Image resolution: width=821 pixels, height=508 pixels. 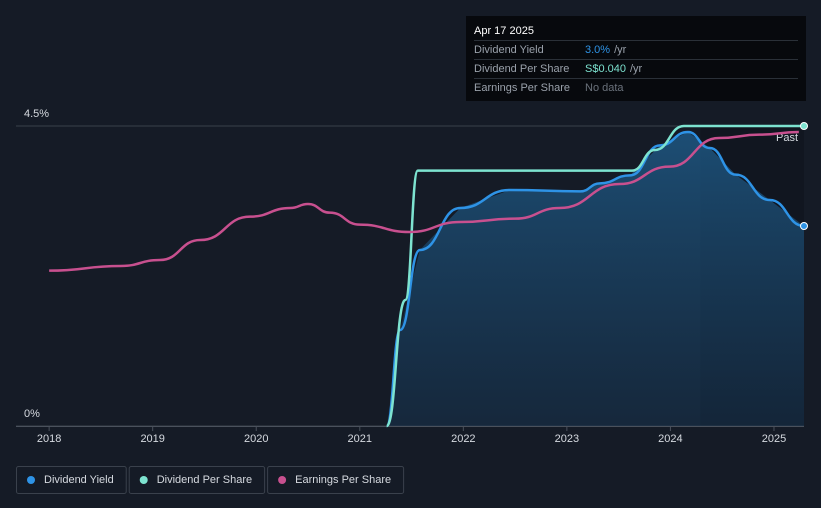 I want to click on tooltip-label: Dividend Per Share, so click(x=522, y=69).